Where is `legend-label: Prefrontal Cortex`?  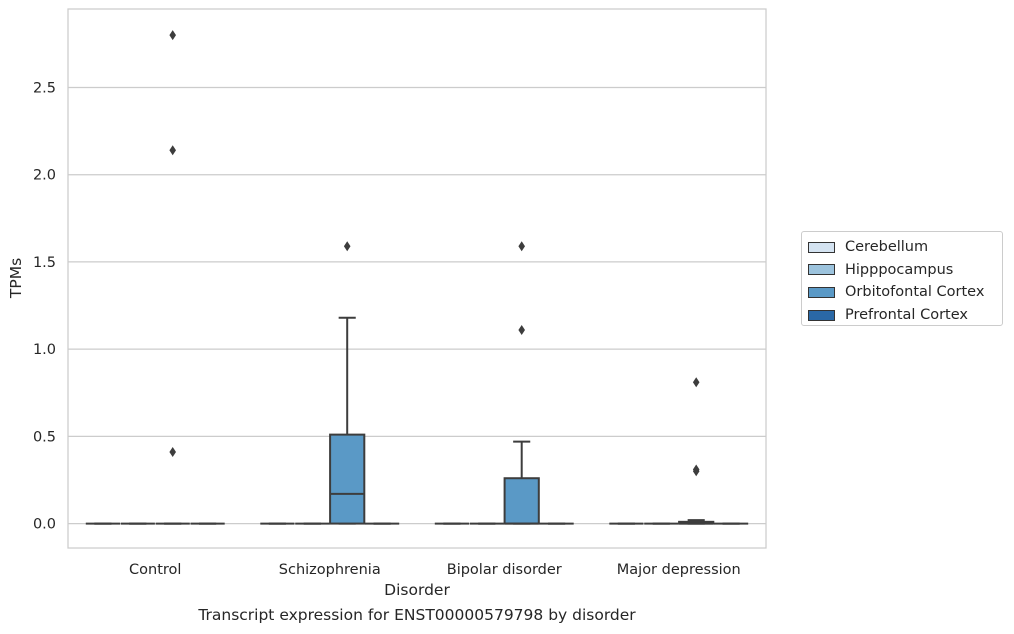 legend-label: Prefrontal Cortex is located at coordinates (906, 315).